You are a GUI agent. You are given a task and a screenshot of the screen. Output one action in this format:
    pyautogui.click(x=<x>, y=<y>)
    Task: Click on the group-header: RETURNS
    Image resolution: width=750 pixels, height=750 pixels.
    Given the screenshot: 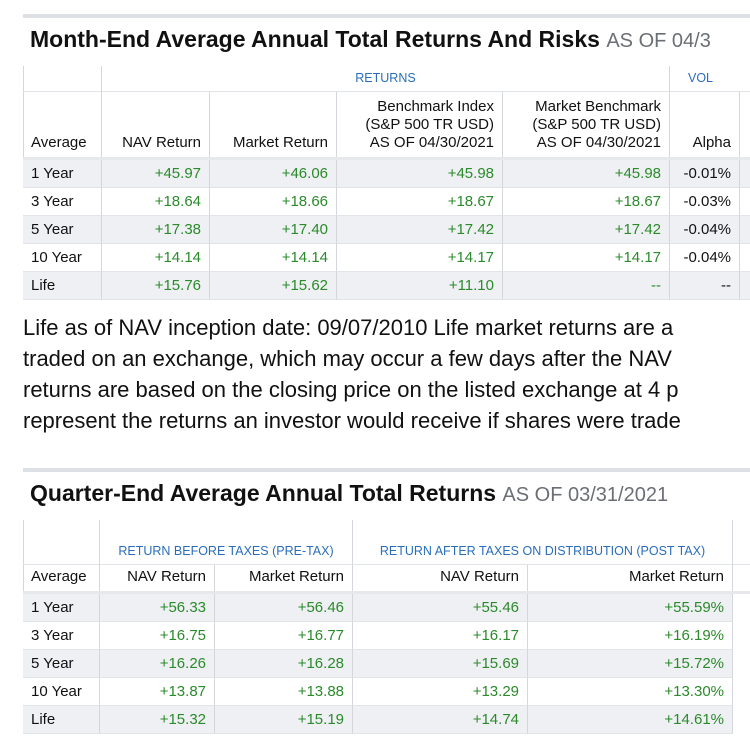 What is the action you would take?
    pyautogui.click(x=386, y=79)
    